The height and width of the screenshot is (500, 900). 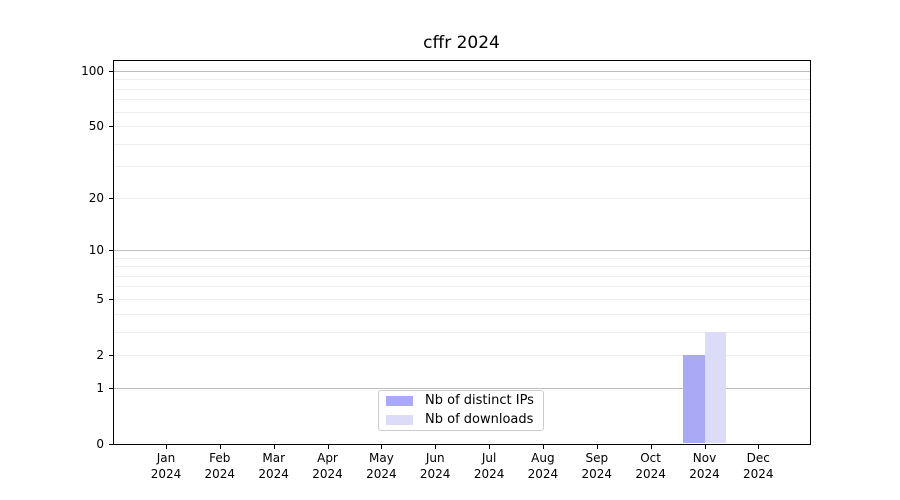 I want to click on x-tick-label: Mar 2024, so click(x=273, y=466).